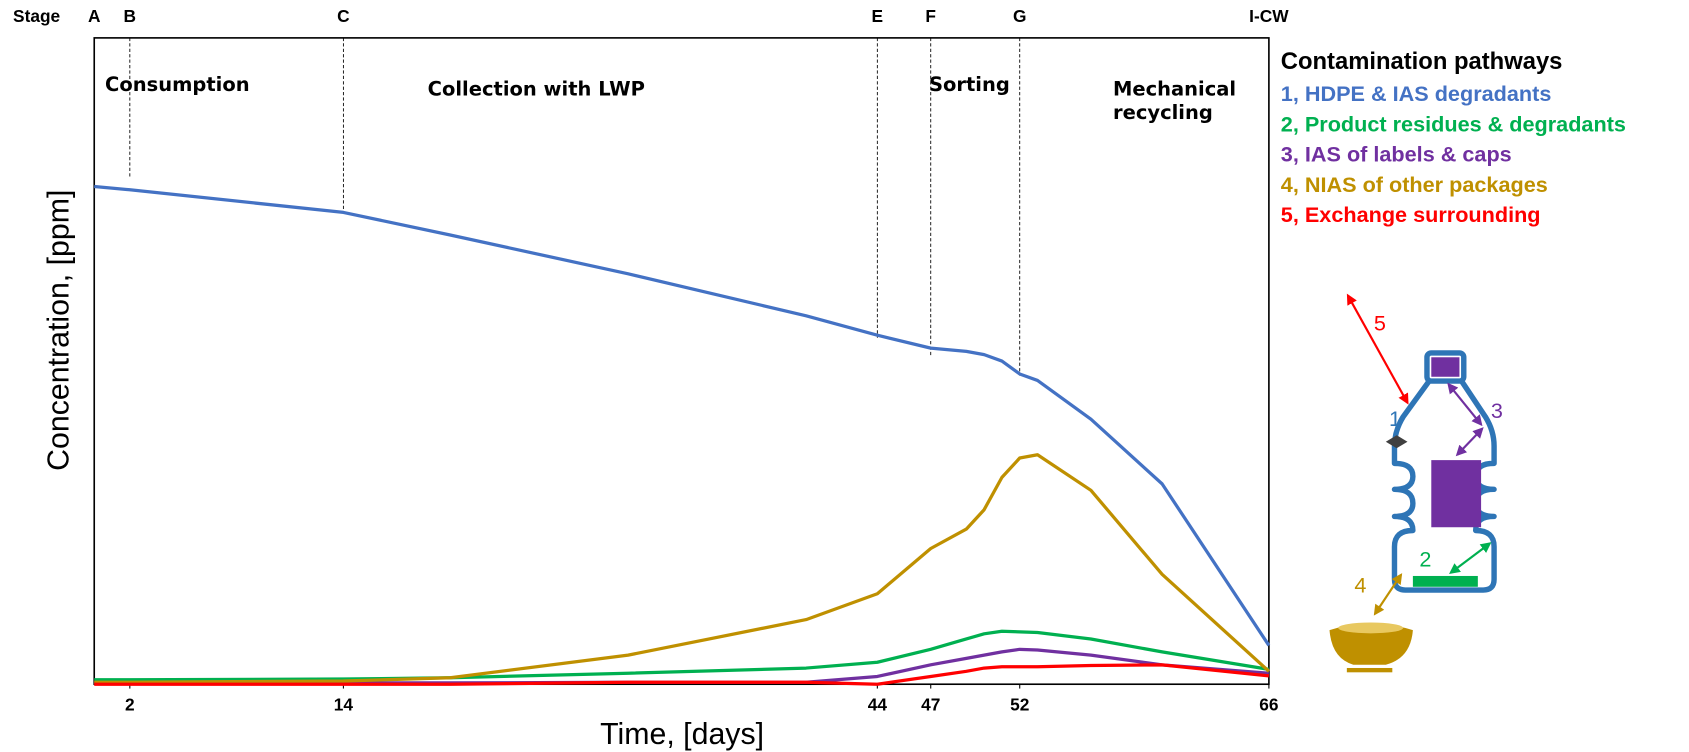 The width and height of the screenshot is (1689, 752). I want to click on bottle-body, so click(1444, 486).